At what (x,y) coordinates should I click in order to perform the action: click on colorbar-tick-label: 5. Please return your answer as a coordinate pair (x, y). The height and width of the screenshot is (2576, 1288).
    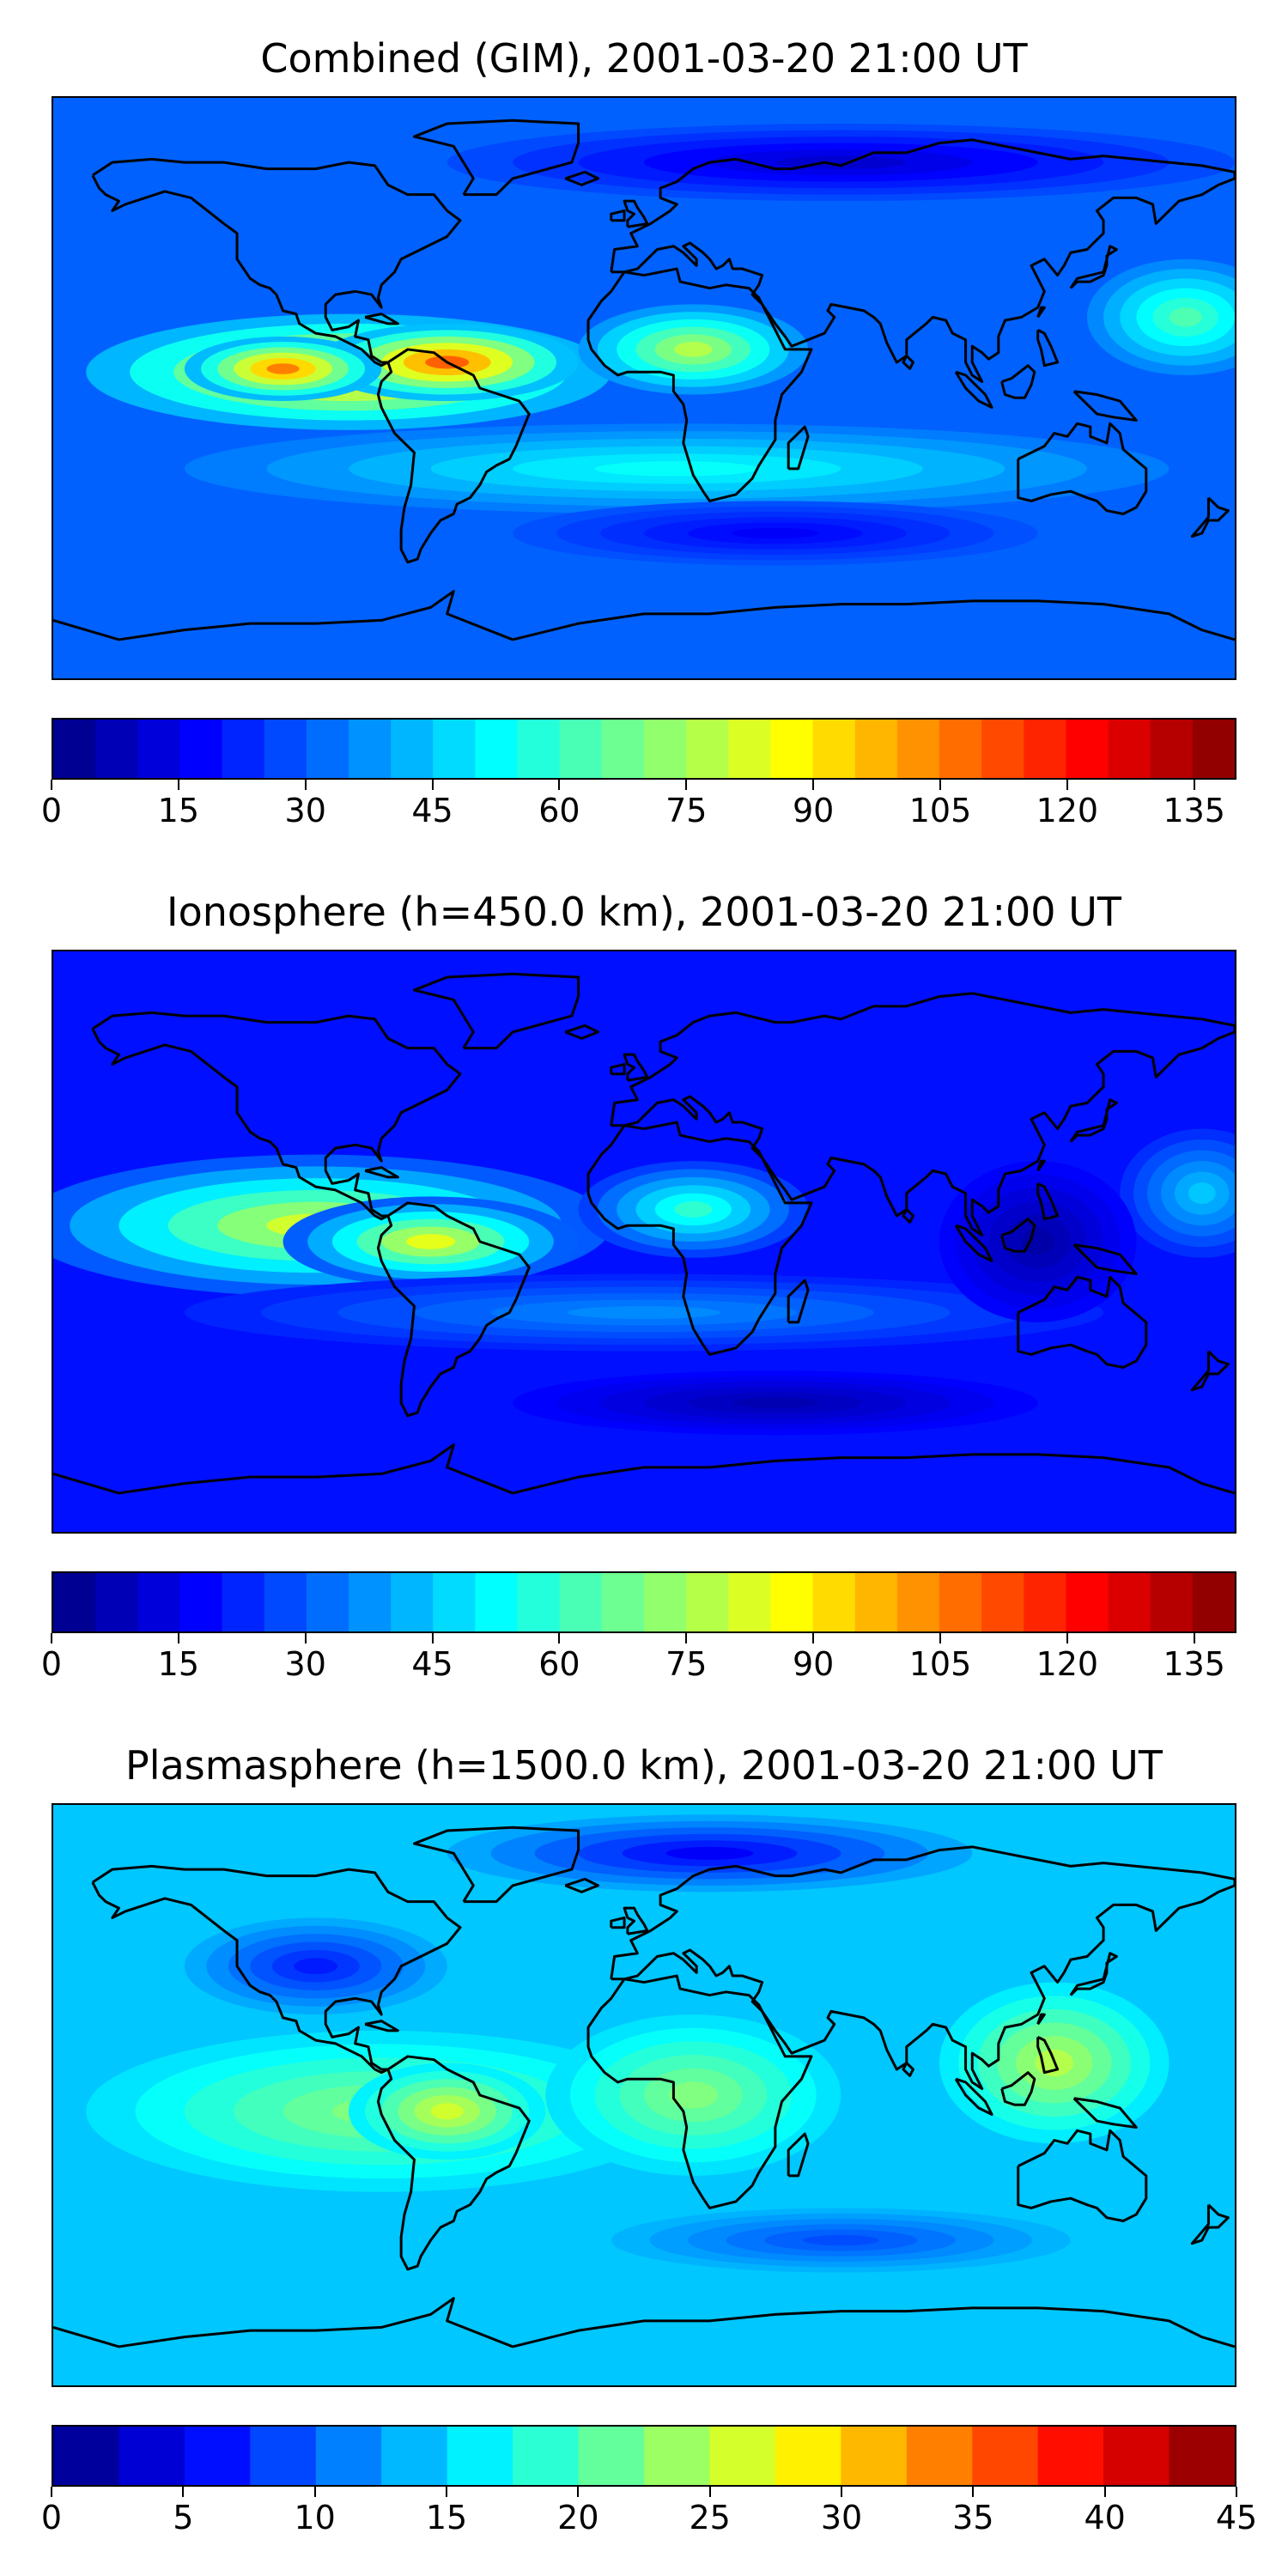
    Looking at the image, I should click on (183, 2518).